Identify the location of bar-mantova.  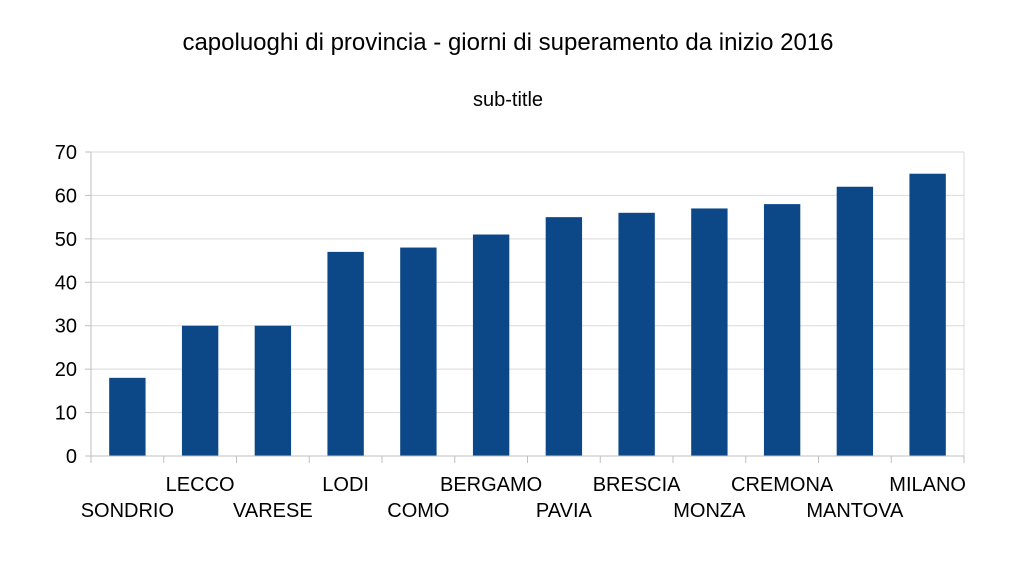
(855, 321).